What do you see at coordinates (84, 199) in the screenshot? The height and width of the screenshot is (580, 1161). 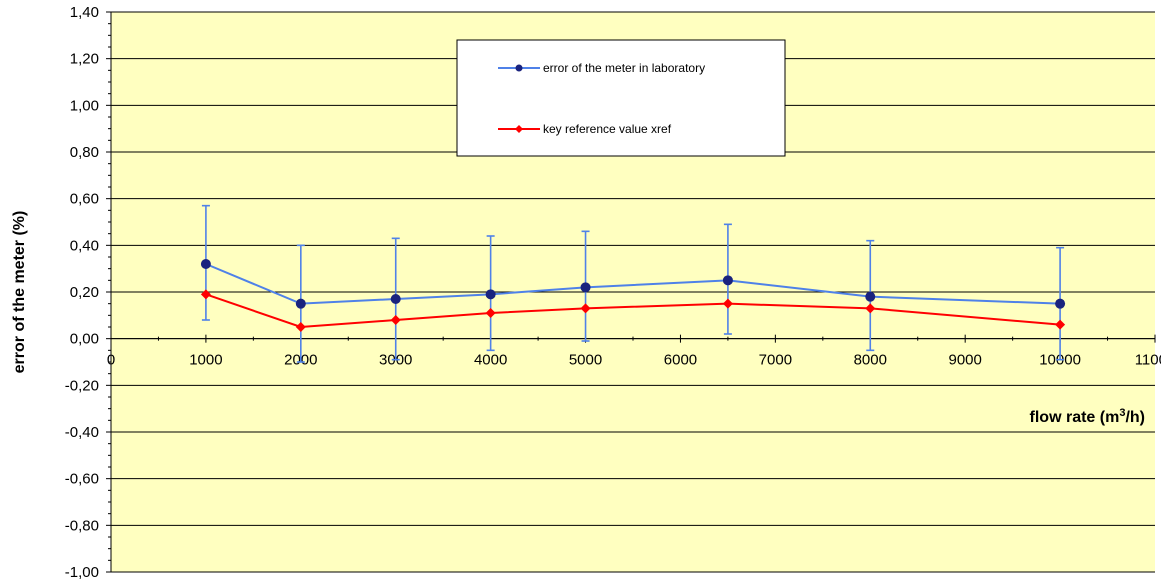 I see `y-tick-label: 0,60` at bounding box center [84, 199].